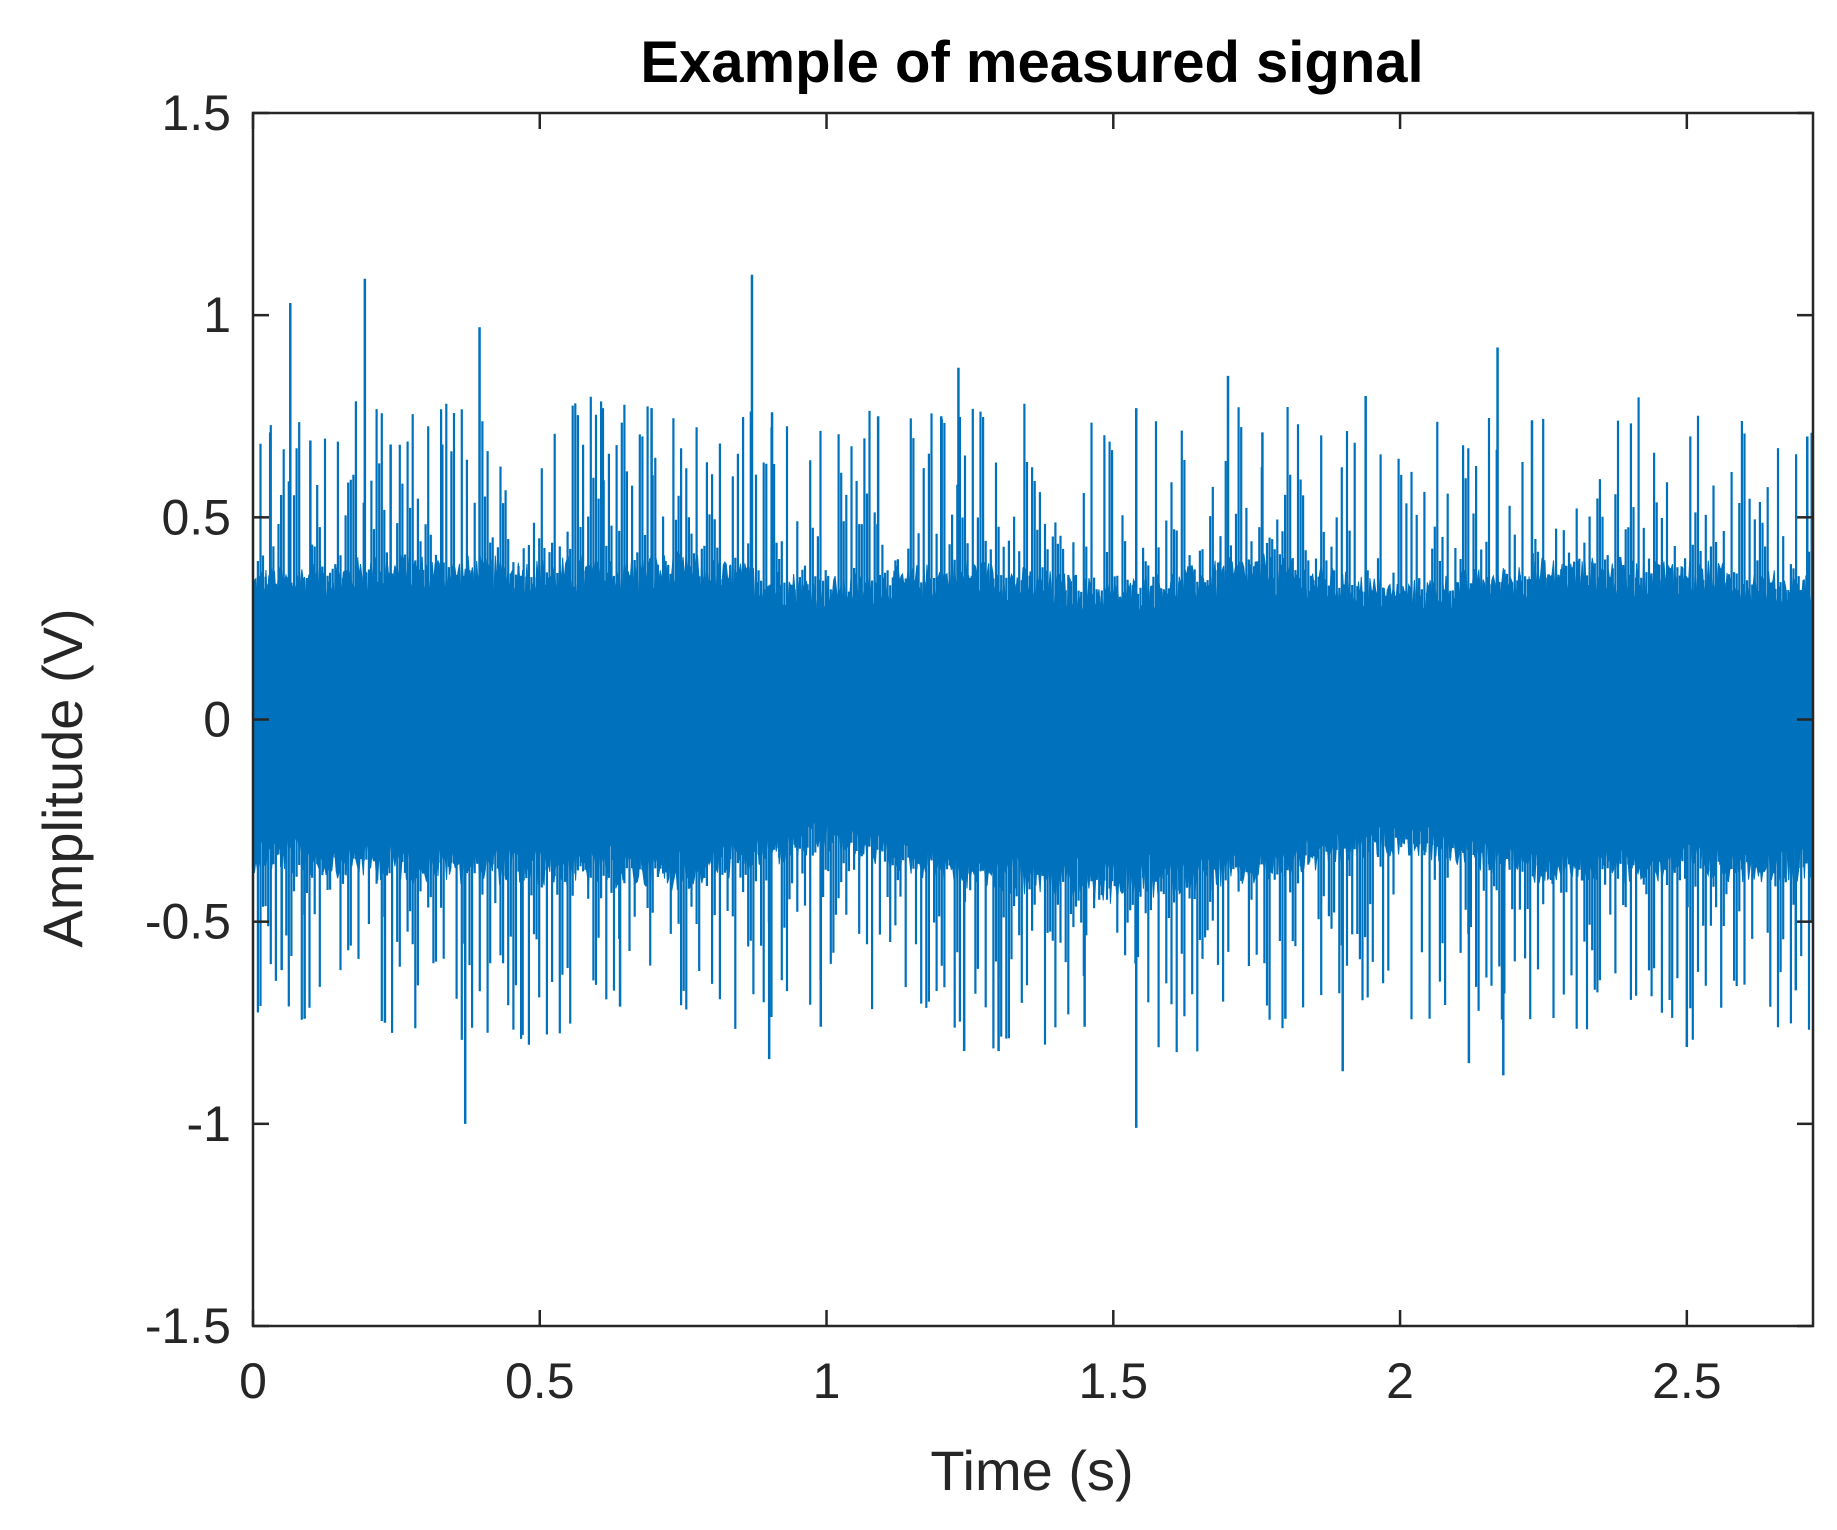 The width and height of the screenshot is (1837, 1530). Describe the element at coordinates (196, 517) in the screenshot. I see `y-tick-label: 0.5` at that location.